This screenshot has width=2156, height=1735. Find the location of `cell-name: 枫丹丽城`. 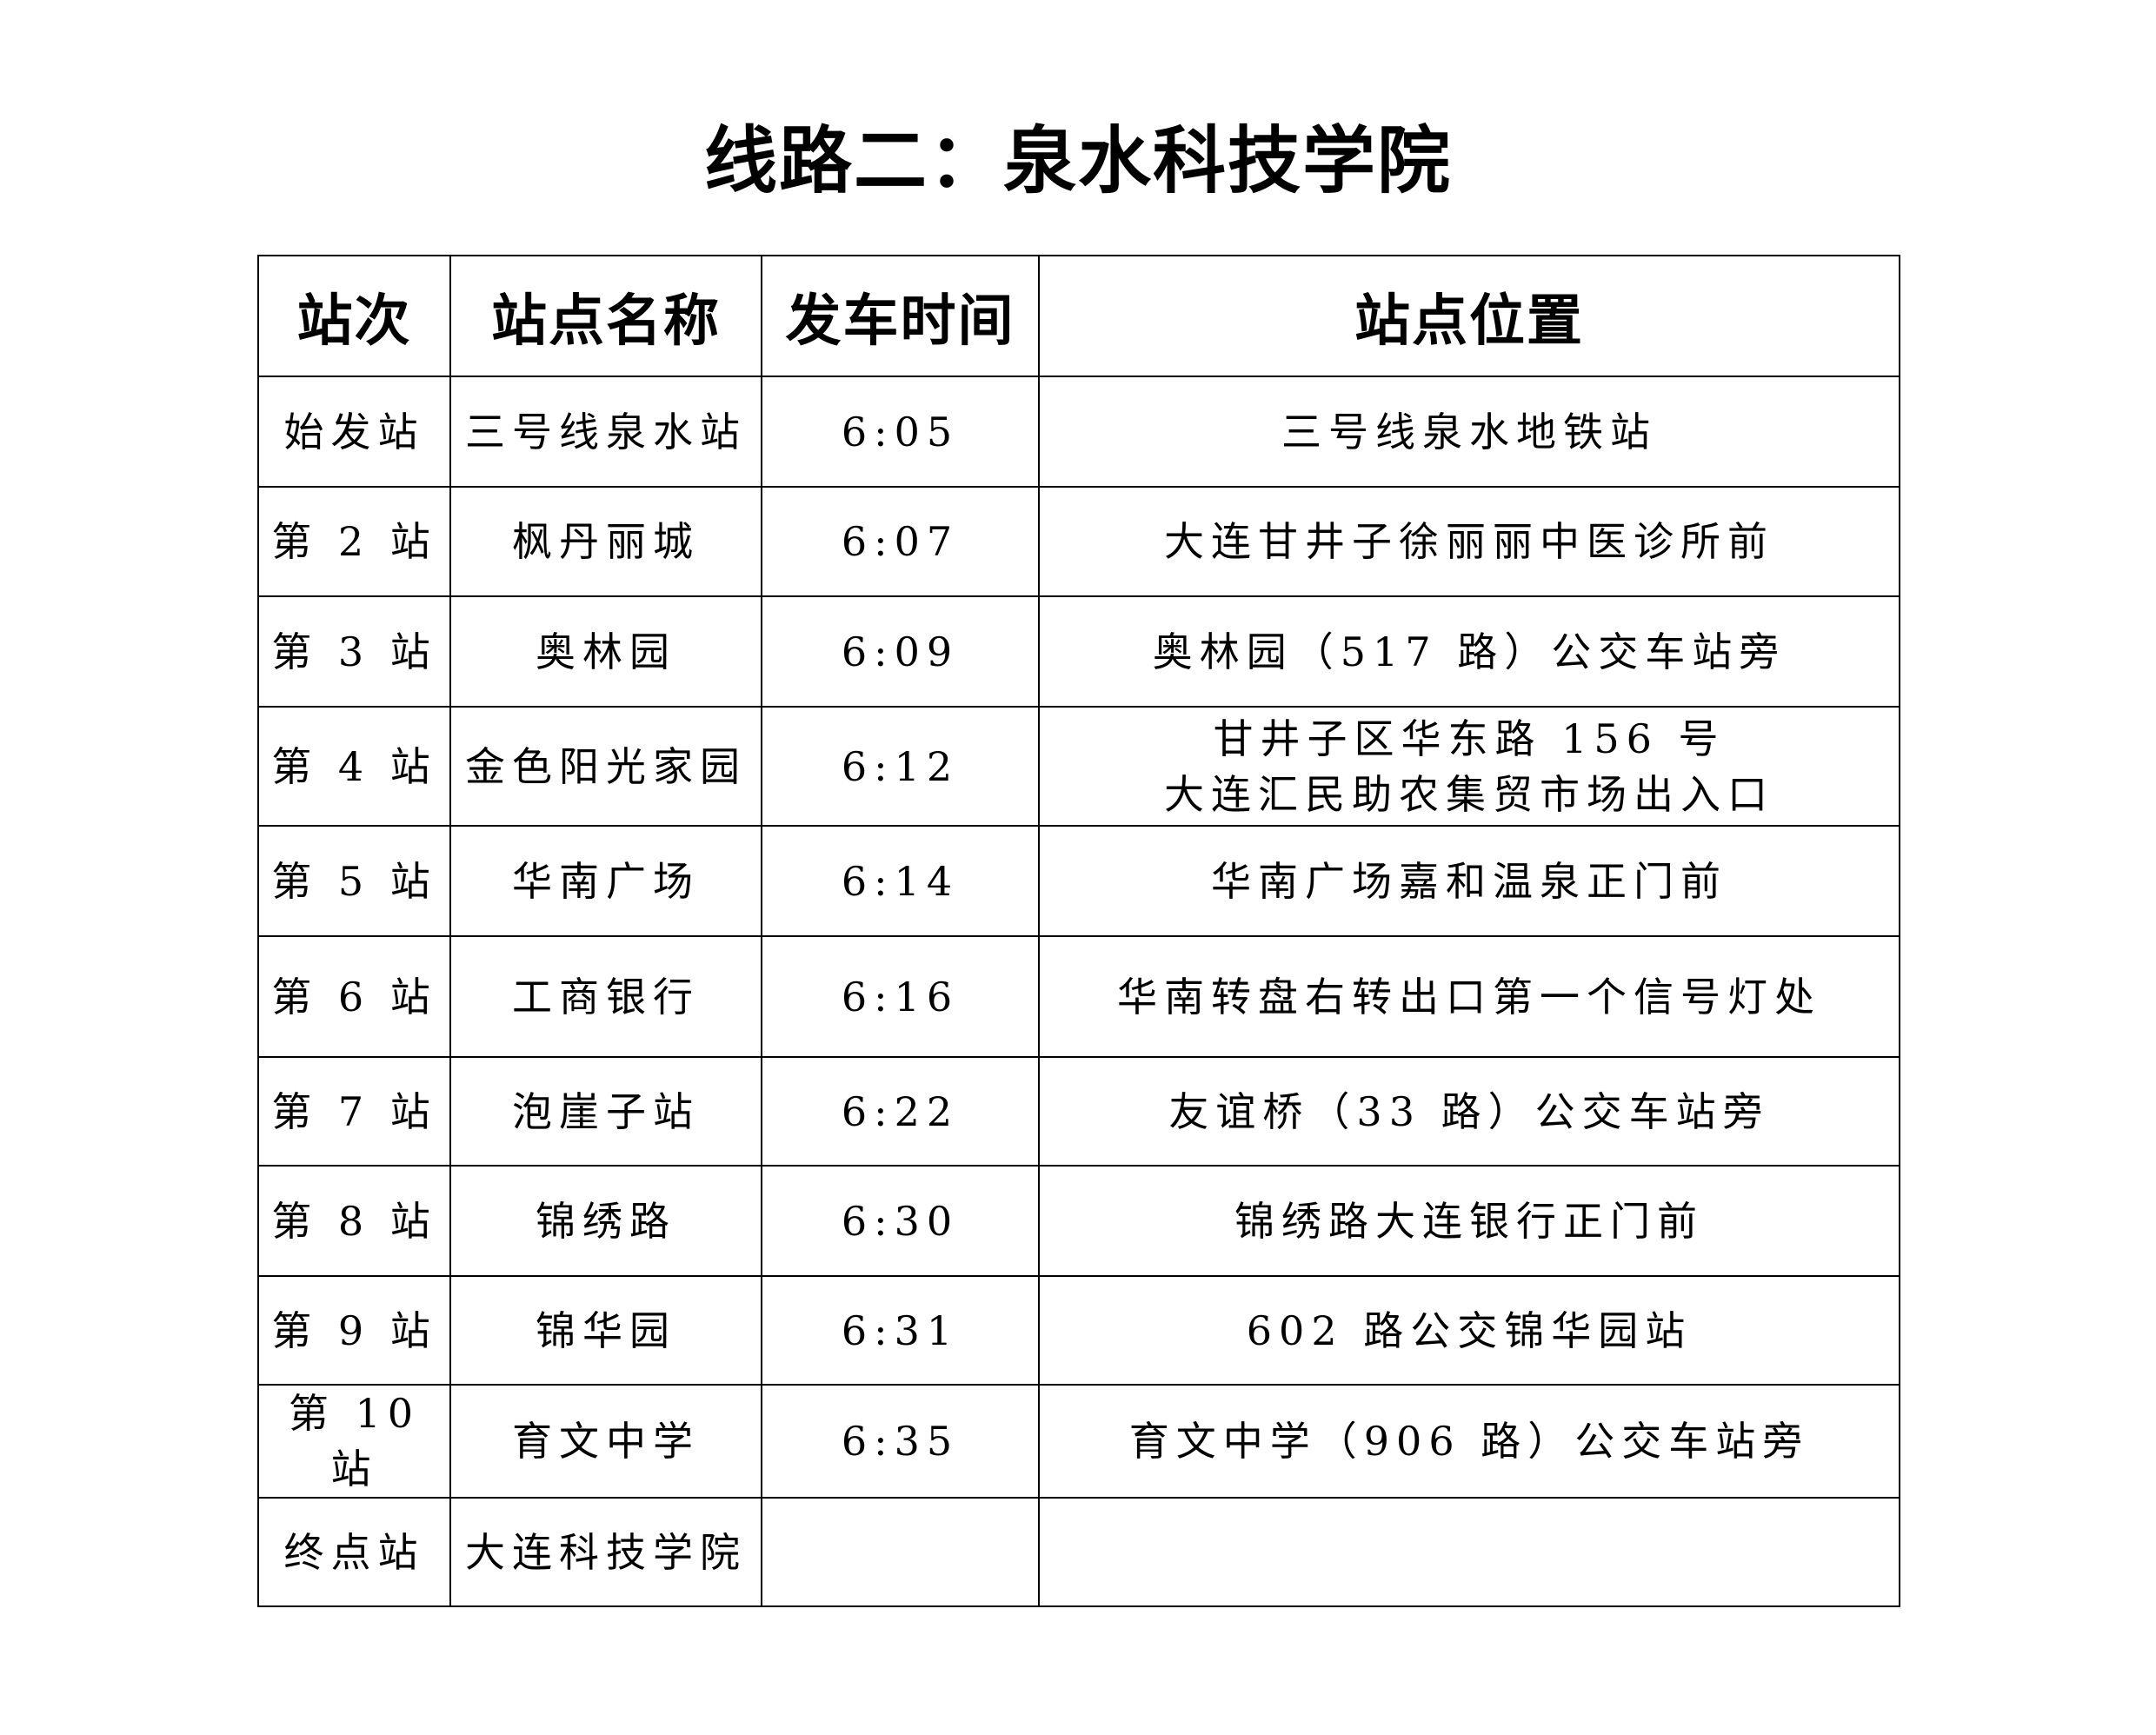

cell-name: 枫丹丽城 is located at coordinates (605, 541).